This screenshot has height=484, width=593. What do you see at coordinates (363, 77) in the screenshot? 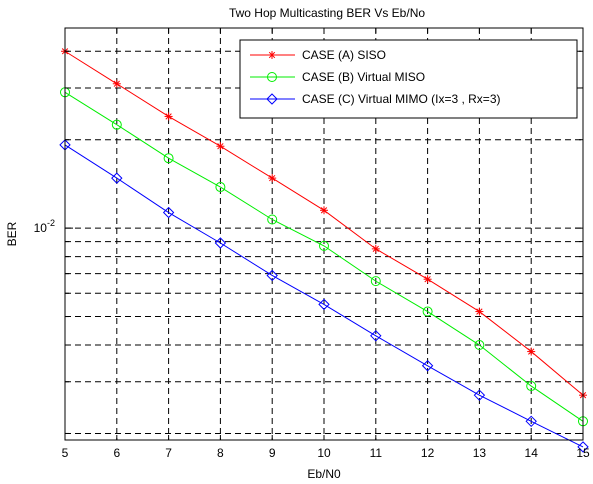
I see `legend-label: CASE (B) Virtual MISO` at bounding box center [363, 77].